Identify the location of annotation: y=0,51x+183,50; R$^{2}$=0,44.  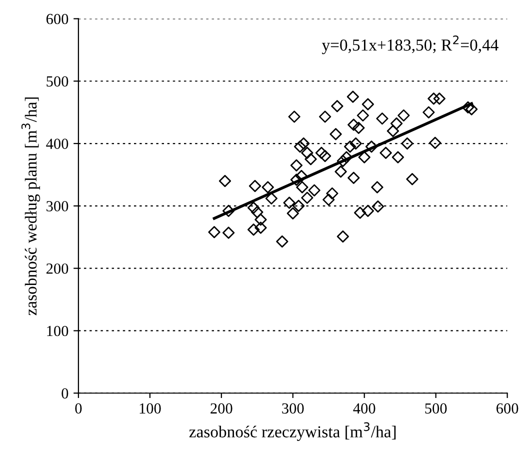
(410, 45).